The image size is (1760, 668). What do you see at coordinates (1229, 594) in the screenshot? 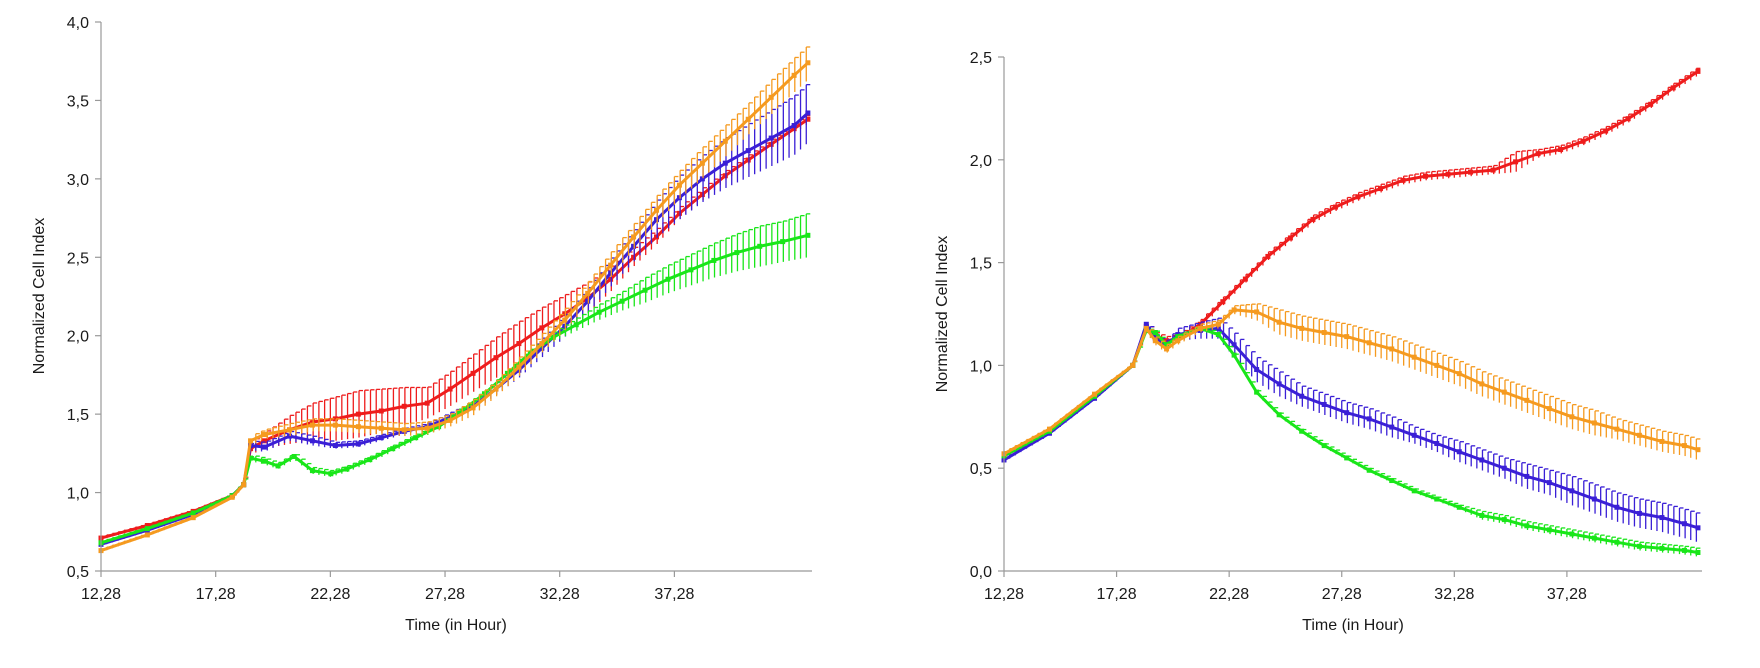
I see `right-chart-x-tick-label: 22,28` at bounding box center [1229, 594].